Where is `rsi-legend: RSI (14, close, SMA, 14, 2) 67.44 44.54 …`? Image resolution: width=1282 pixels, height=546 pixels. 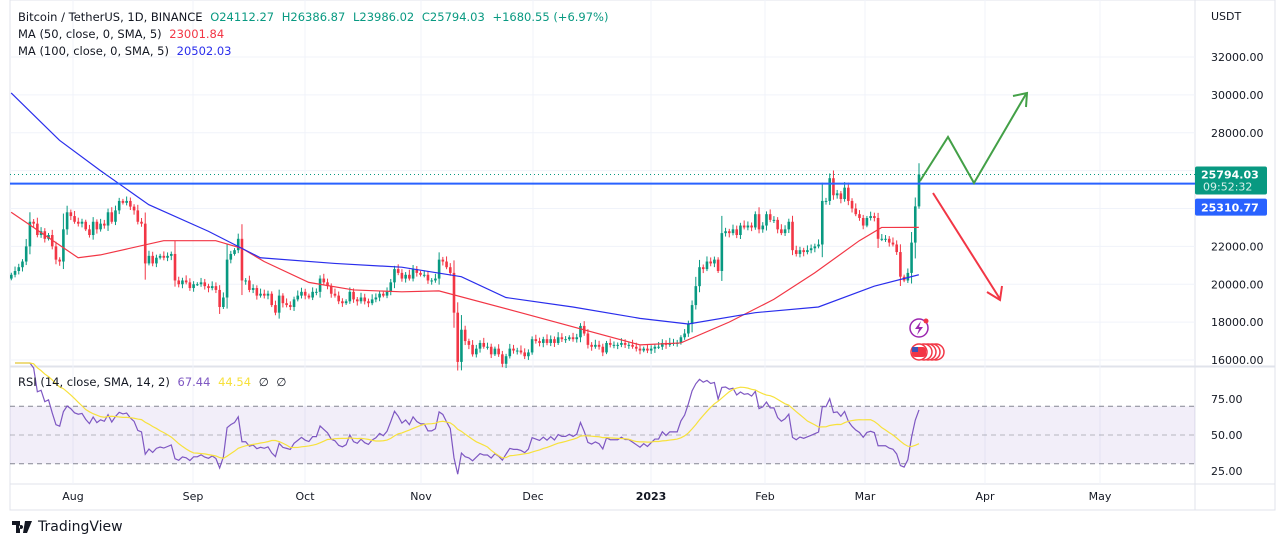
rsi-legend: RSI (14, close, SMA, 14, 2) 67.44 44.54 … is located at coordinates (154, 382).